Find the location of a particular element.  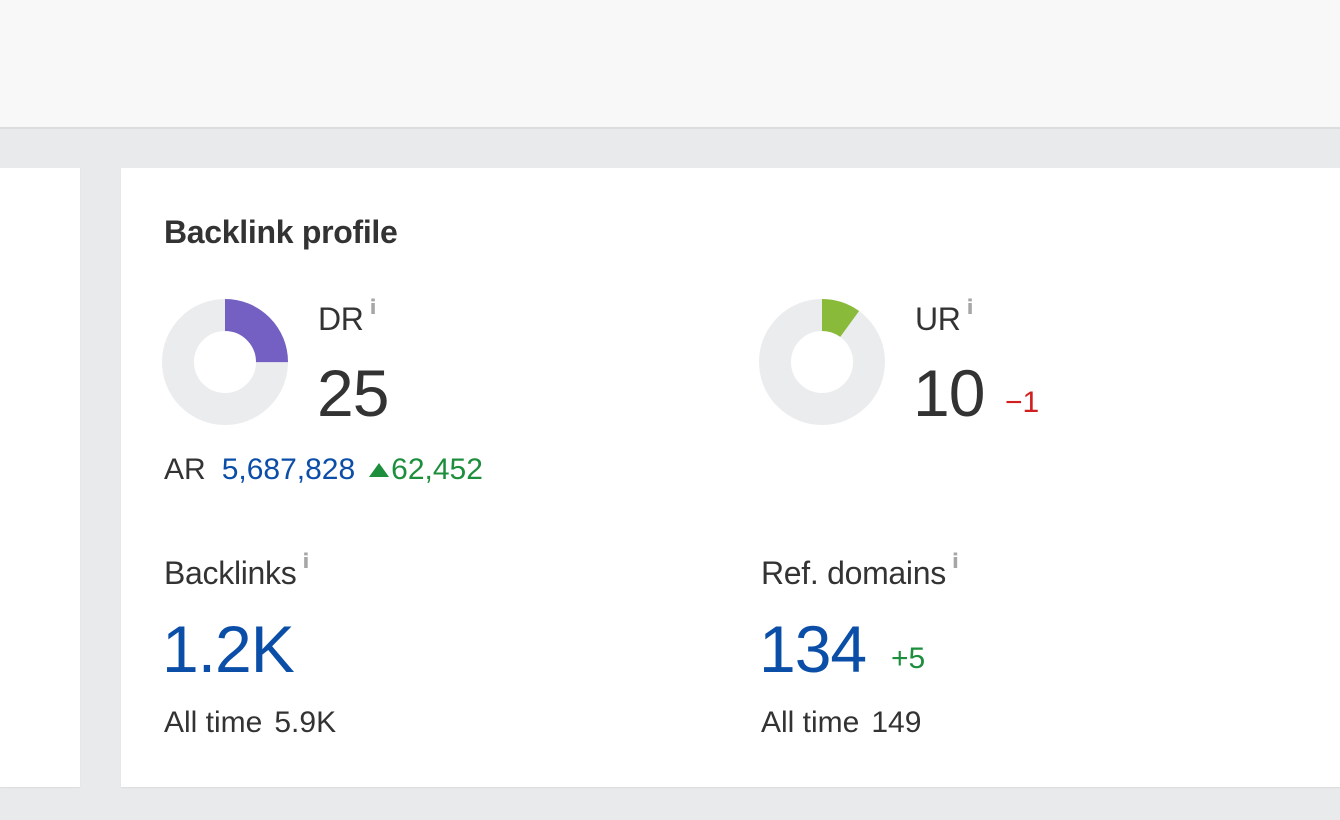

ref-domains-alltime: All time 149 is located at coordinates (841, 723).